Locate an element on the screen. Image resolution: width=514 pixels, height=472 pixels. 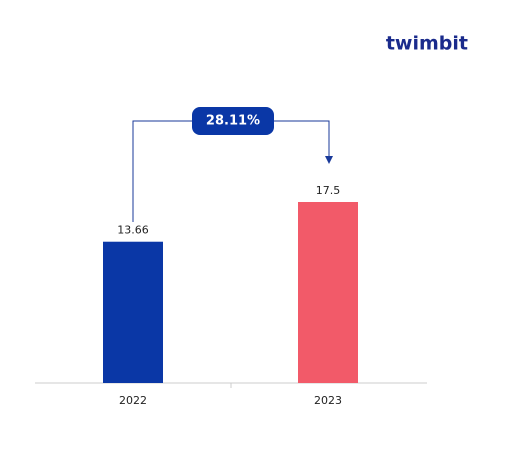
x-tick-label: 2023 is located at coordinates (328, 400).